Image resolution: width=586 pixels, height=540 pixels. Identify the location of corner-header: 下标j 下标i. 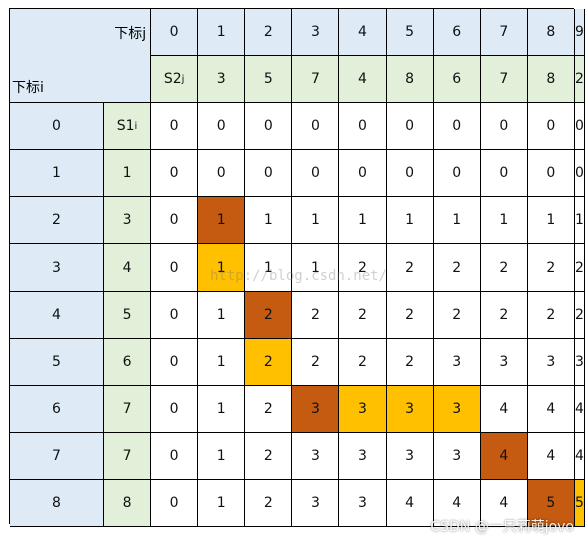
(81, 56).